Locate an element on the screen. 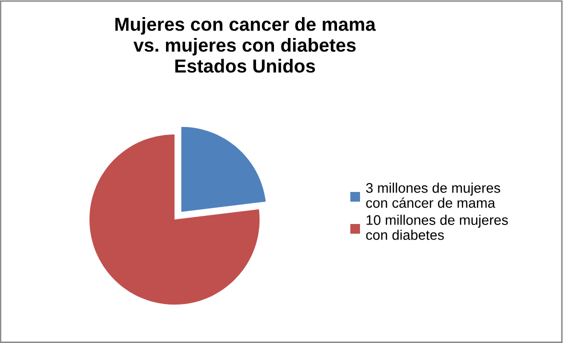 Image resolution: width=563 pixels, height=343 pixels. legend-label: 10 millones de mujeres con diabetes is located at coordinates (437, 227).